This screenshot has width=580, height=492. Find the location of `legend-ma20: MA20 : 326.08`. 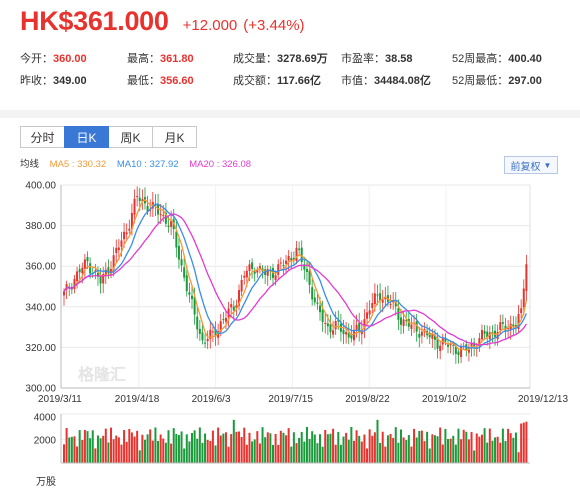

legend-ma20: MA20 : 326.08 is located at coordinates (220, 164).